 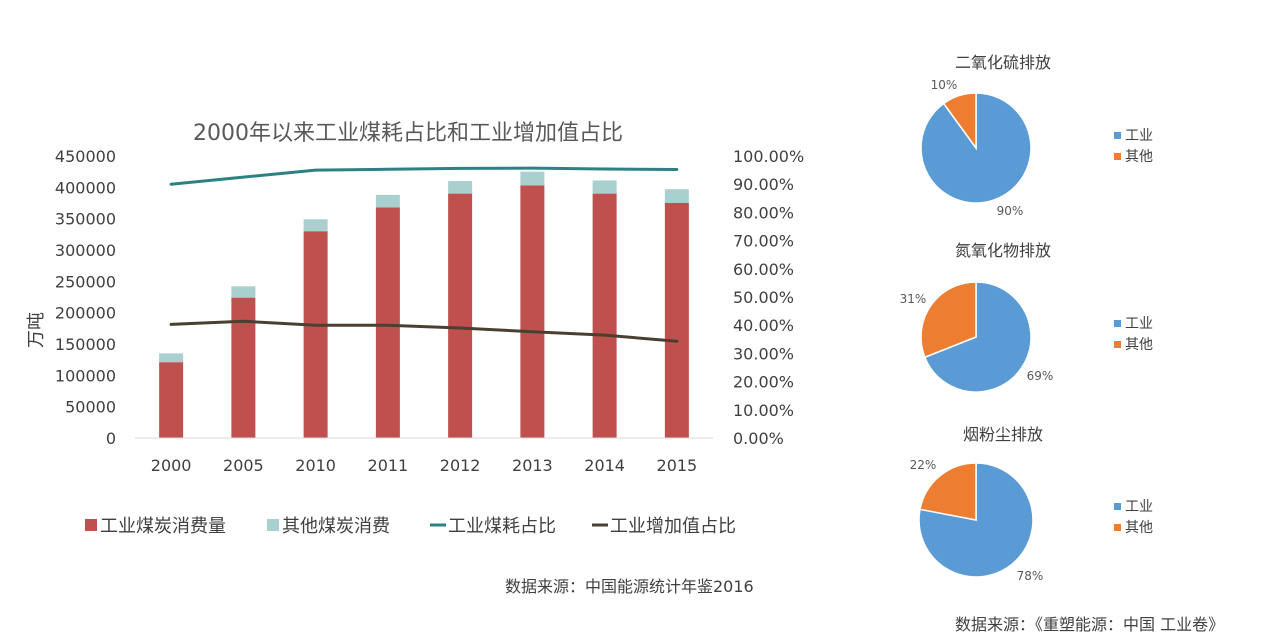 I want to click on y-tick-label: 100000, so click(x=85, y=375).